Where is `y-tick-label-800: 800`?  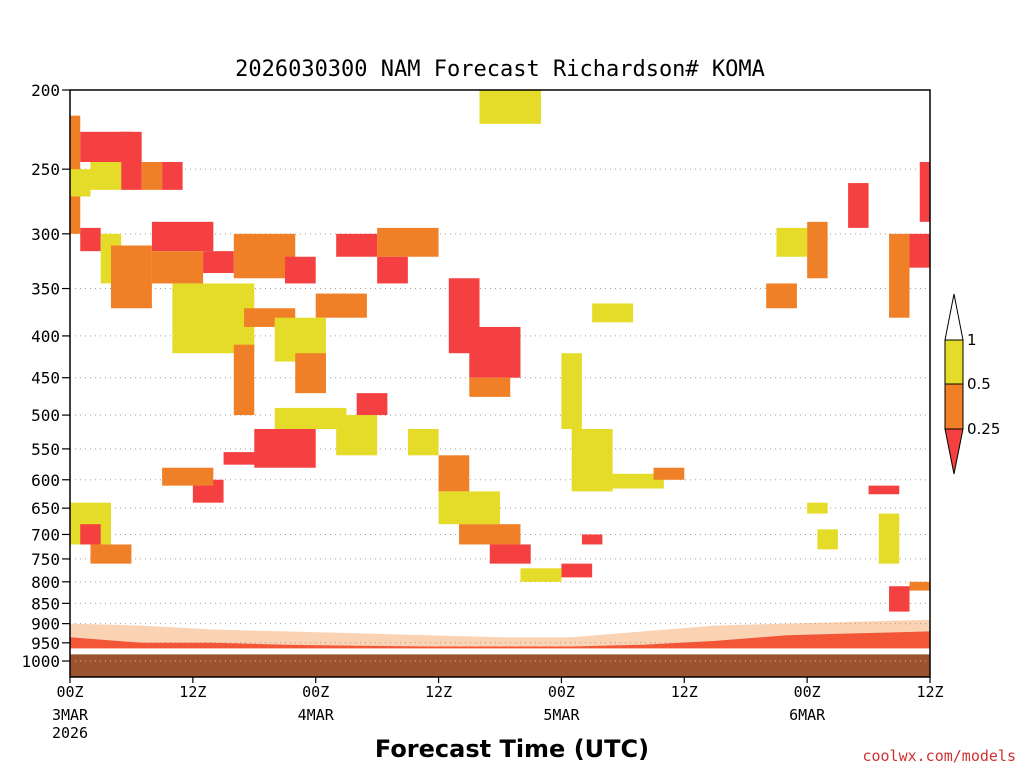
y-tick-label-800: 800 is located at coordinates (45, 582).